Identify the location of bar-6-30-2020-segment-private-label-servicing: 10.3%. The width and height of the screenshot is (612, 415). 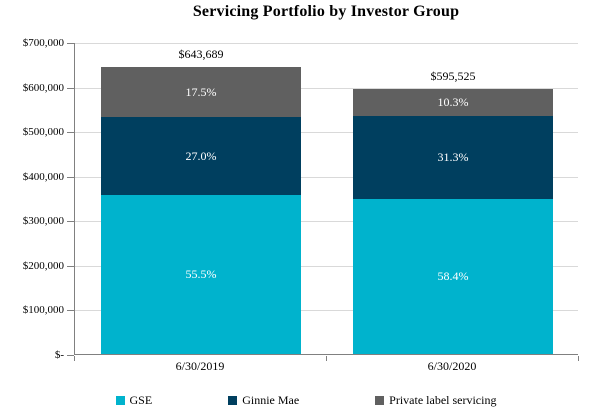
(453, 102).